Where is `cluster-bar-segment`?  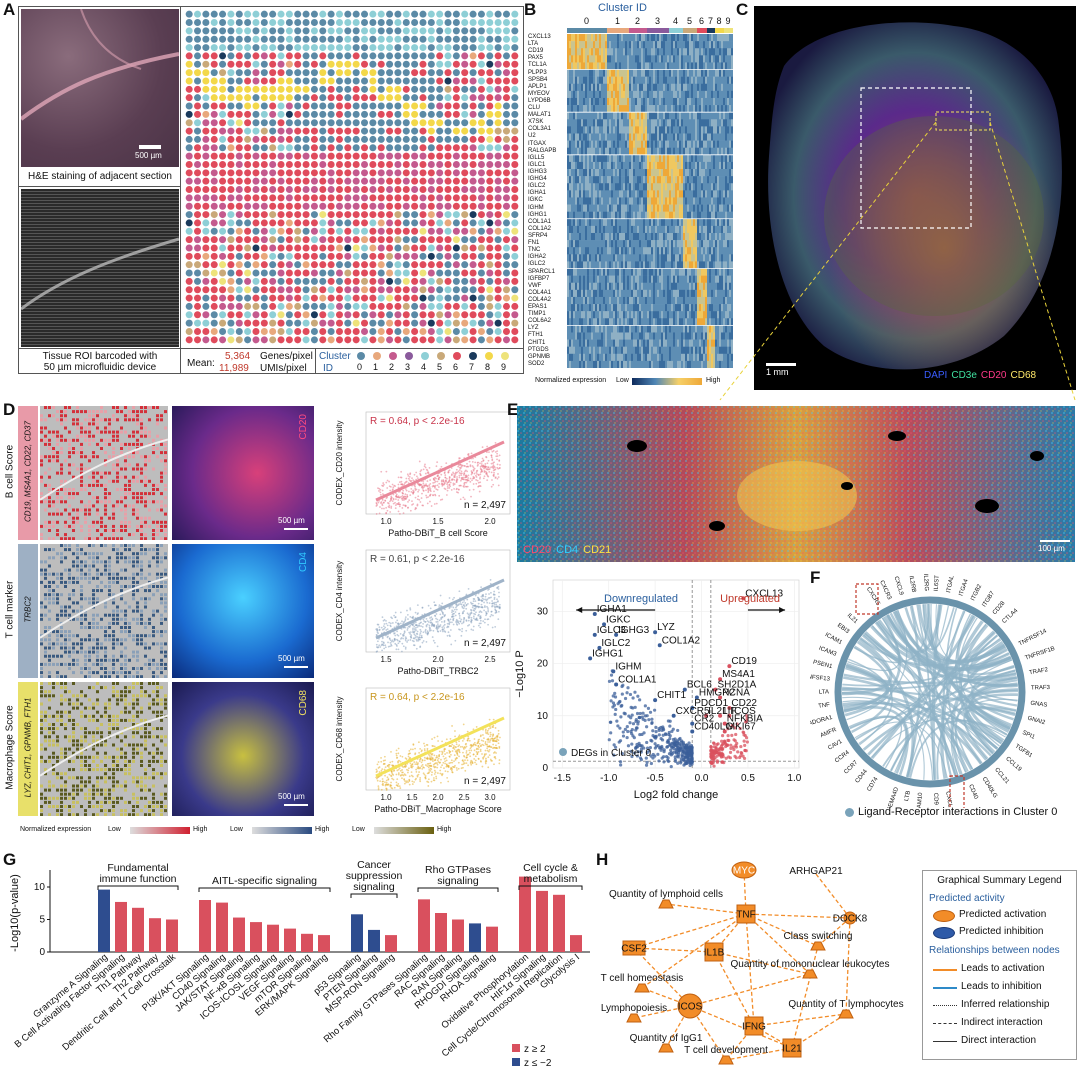
cluster-bar-segment is located at coordinates (711, 30).